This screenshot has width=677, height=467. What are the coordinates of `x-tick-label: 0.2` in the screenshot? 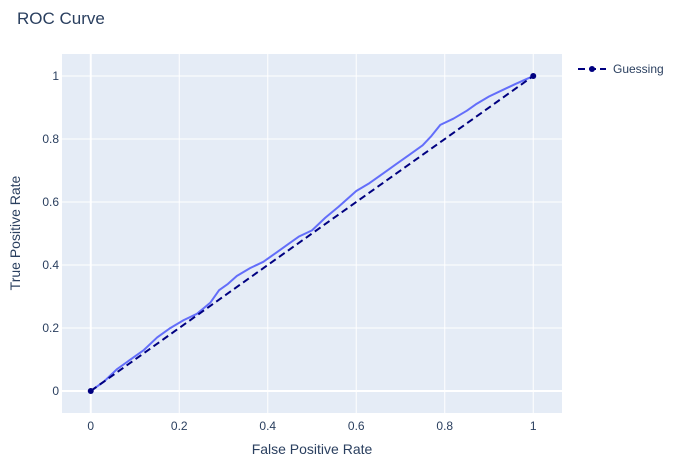 It's located at (179, 426).